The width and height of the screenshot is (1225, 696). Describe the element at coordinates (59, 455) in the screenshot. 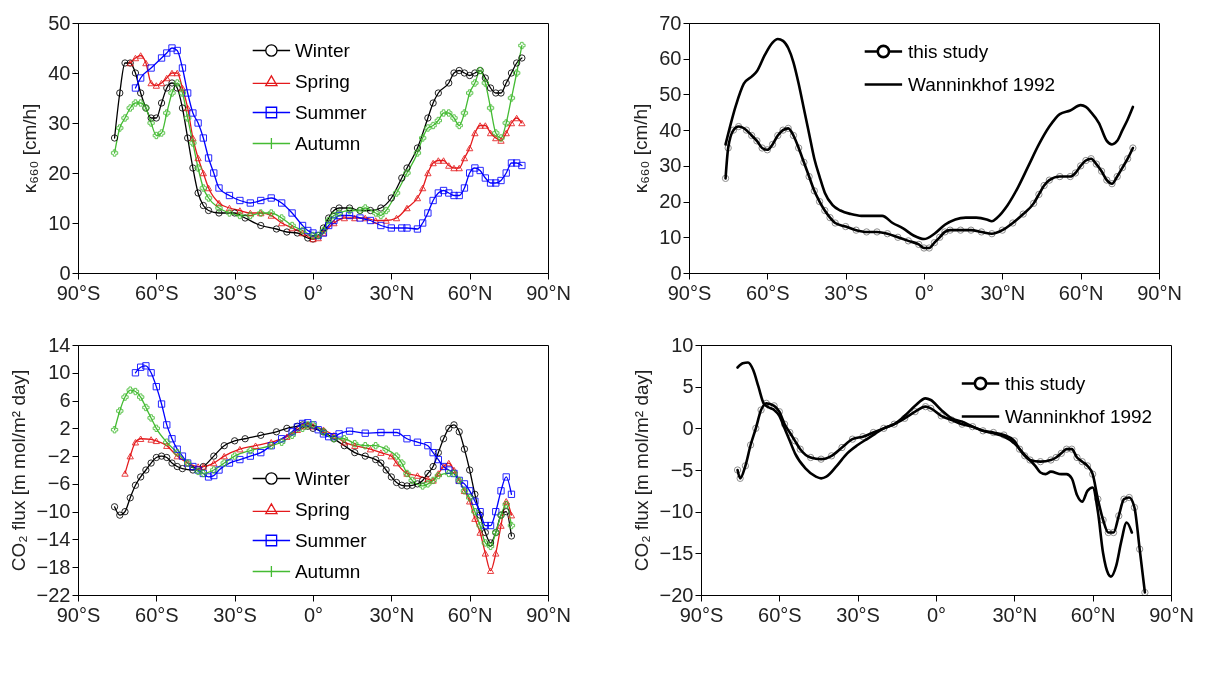

I see `y-tick-label: −2` at that location.